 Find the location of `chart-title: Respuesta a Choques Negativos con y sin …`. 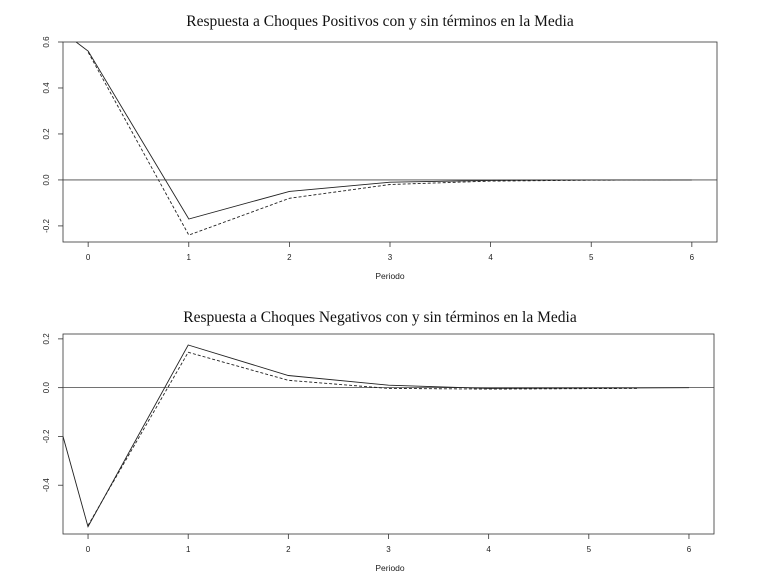

chart-title: Respuesta a Choques Negativos con y sin … is located at coordinates (380, 317).